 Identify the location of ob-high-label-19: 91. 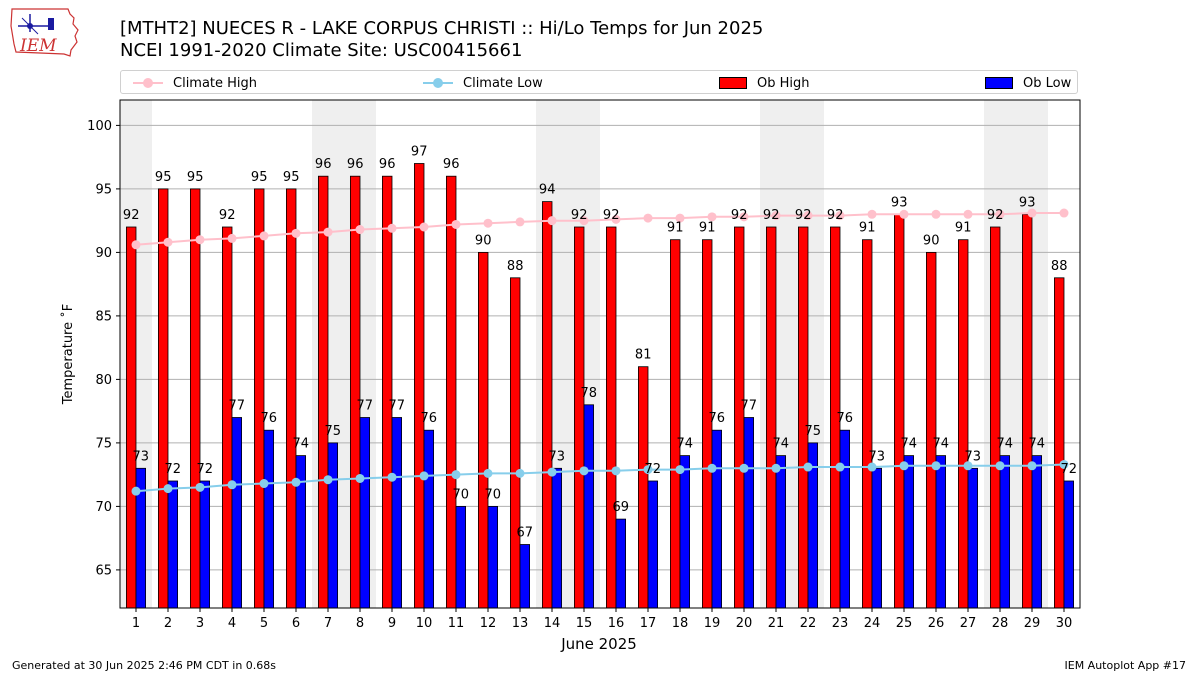
(707, 228).